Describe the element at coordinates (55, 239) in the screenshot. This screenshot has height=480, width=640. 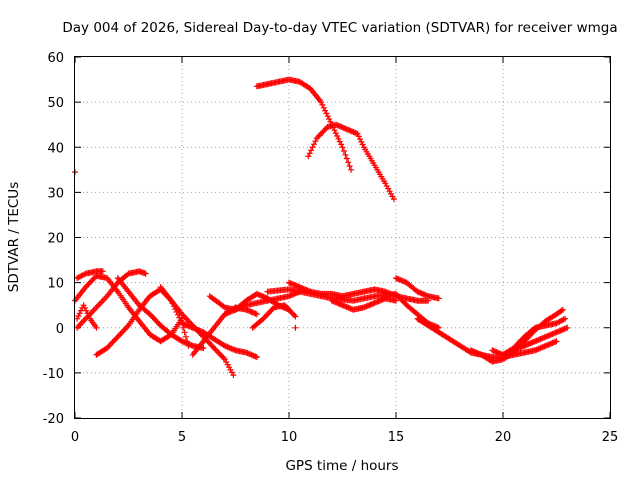
I see `y-tick-label: 20` at that location.